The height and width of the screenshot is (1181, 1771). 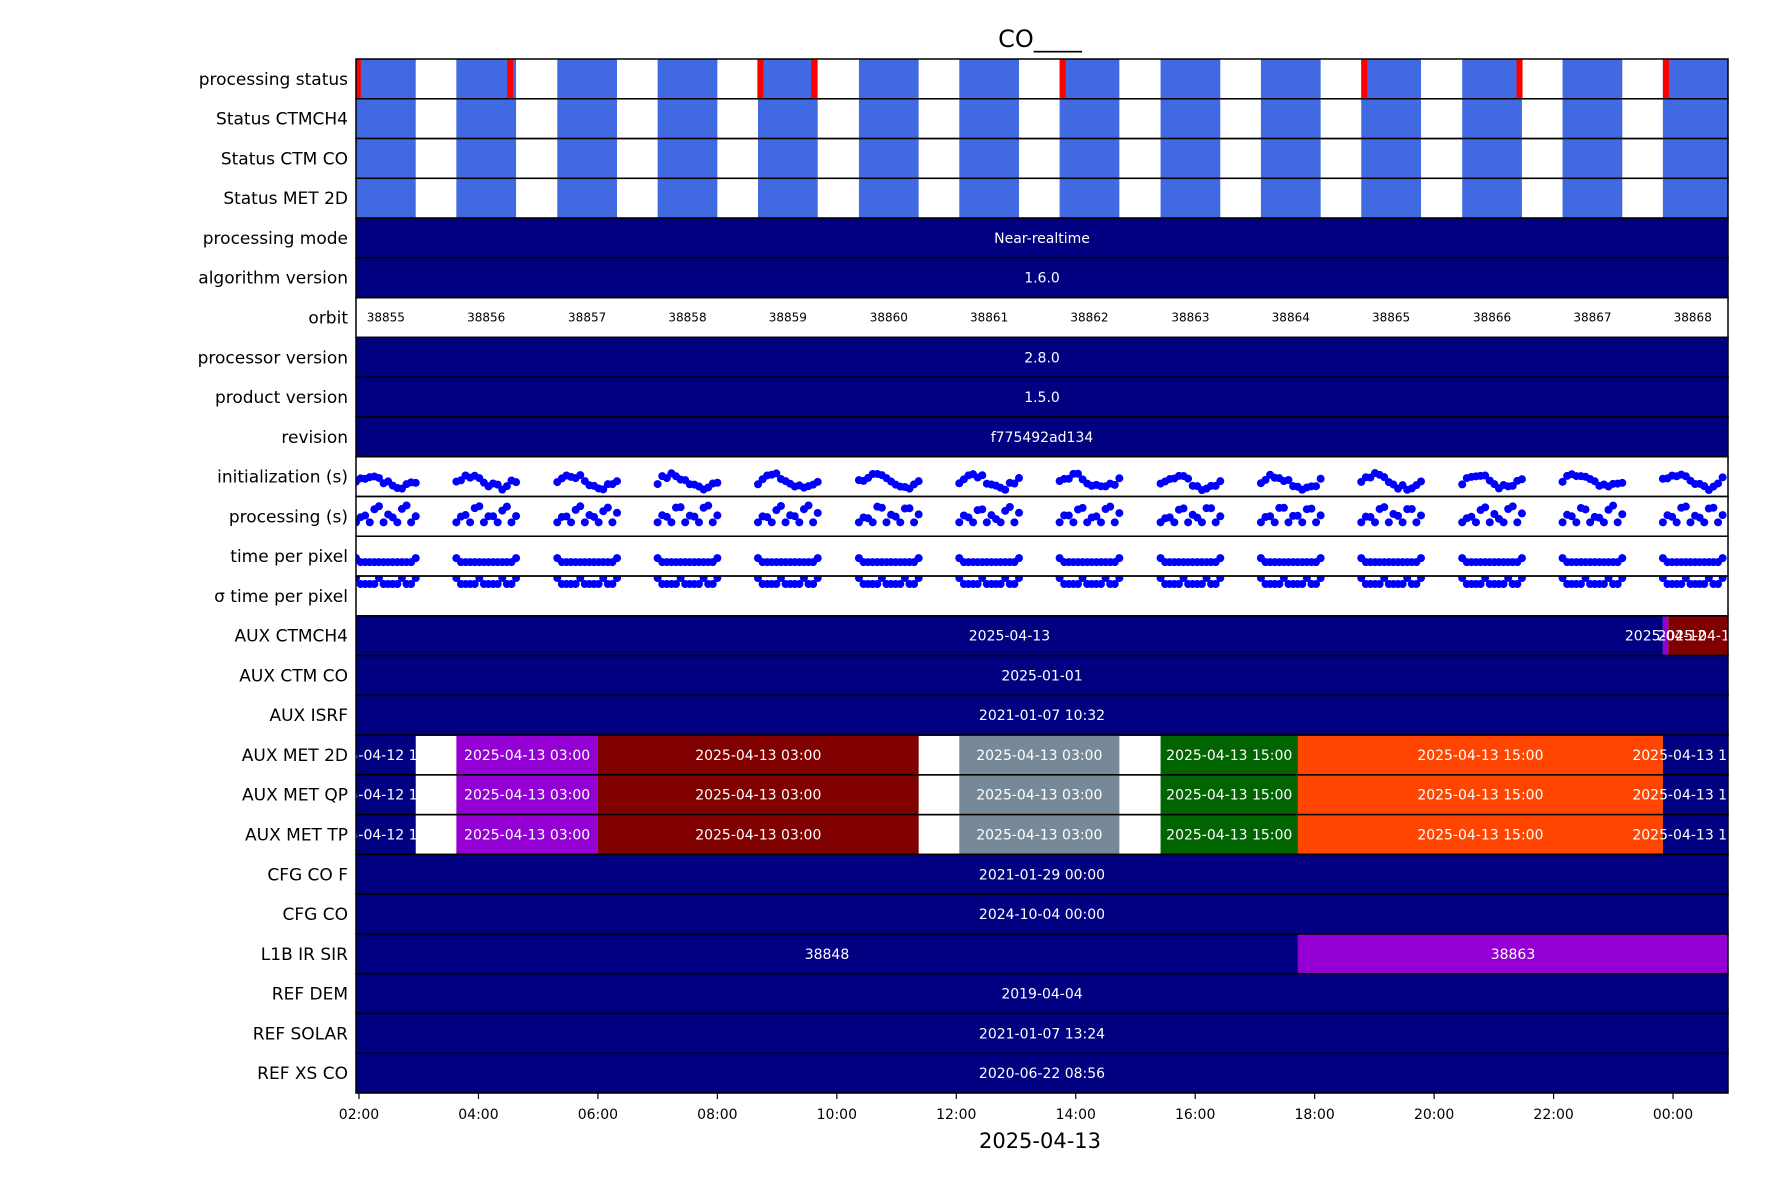 What do you see at coordinates (1042, 715) in the screenshot?
I see `row-16: 2021-01-07 10:32` at bounding box center [1042, 715].